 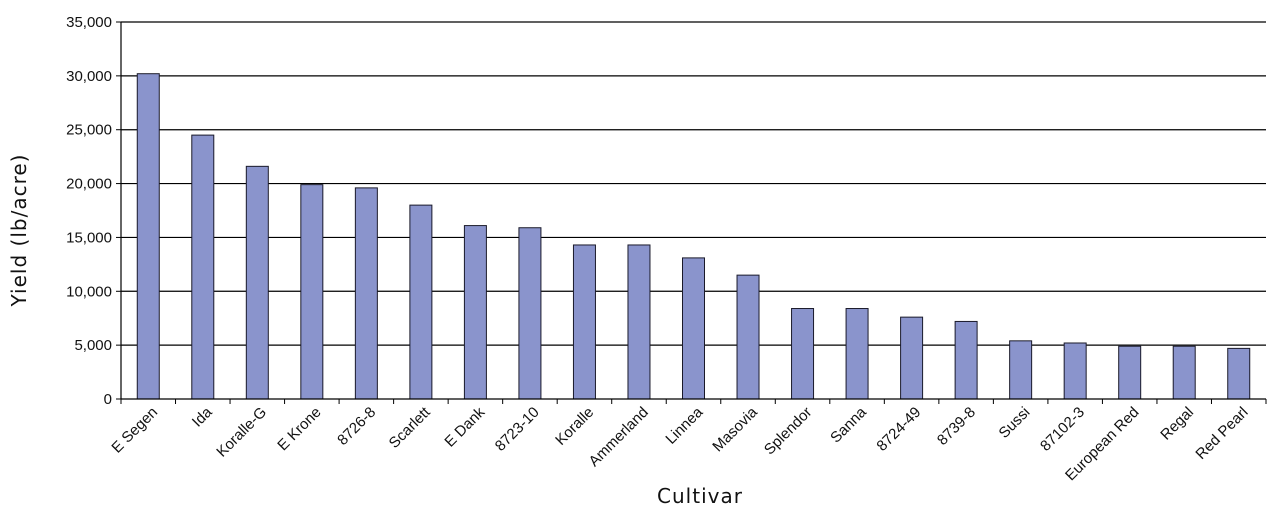 What do you see at coordinates (464, 426) in the screenshot?
I see `x-tick-label: E Dank` at bounding box center [464, 426].